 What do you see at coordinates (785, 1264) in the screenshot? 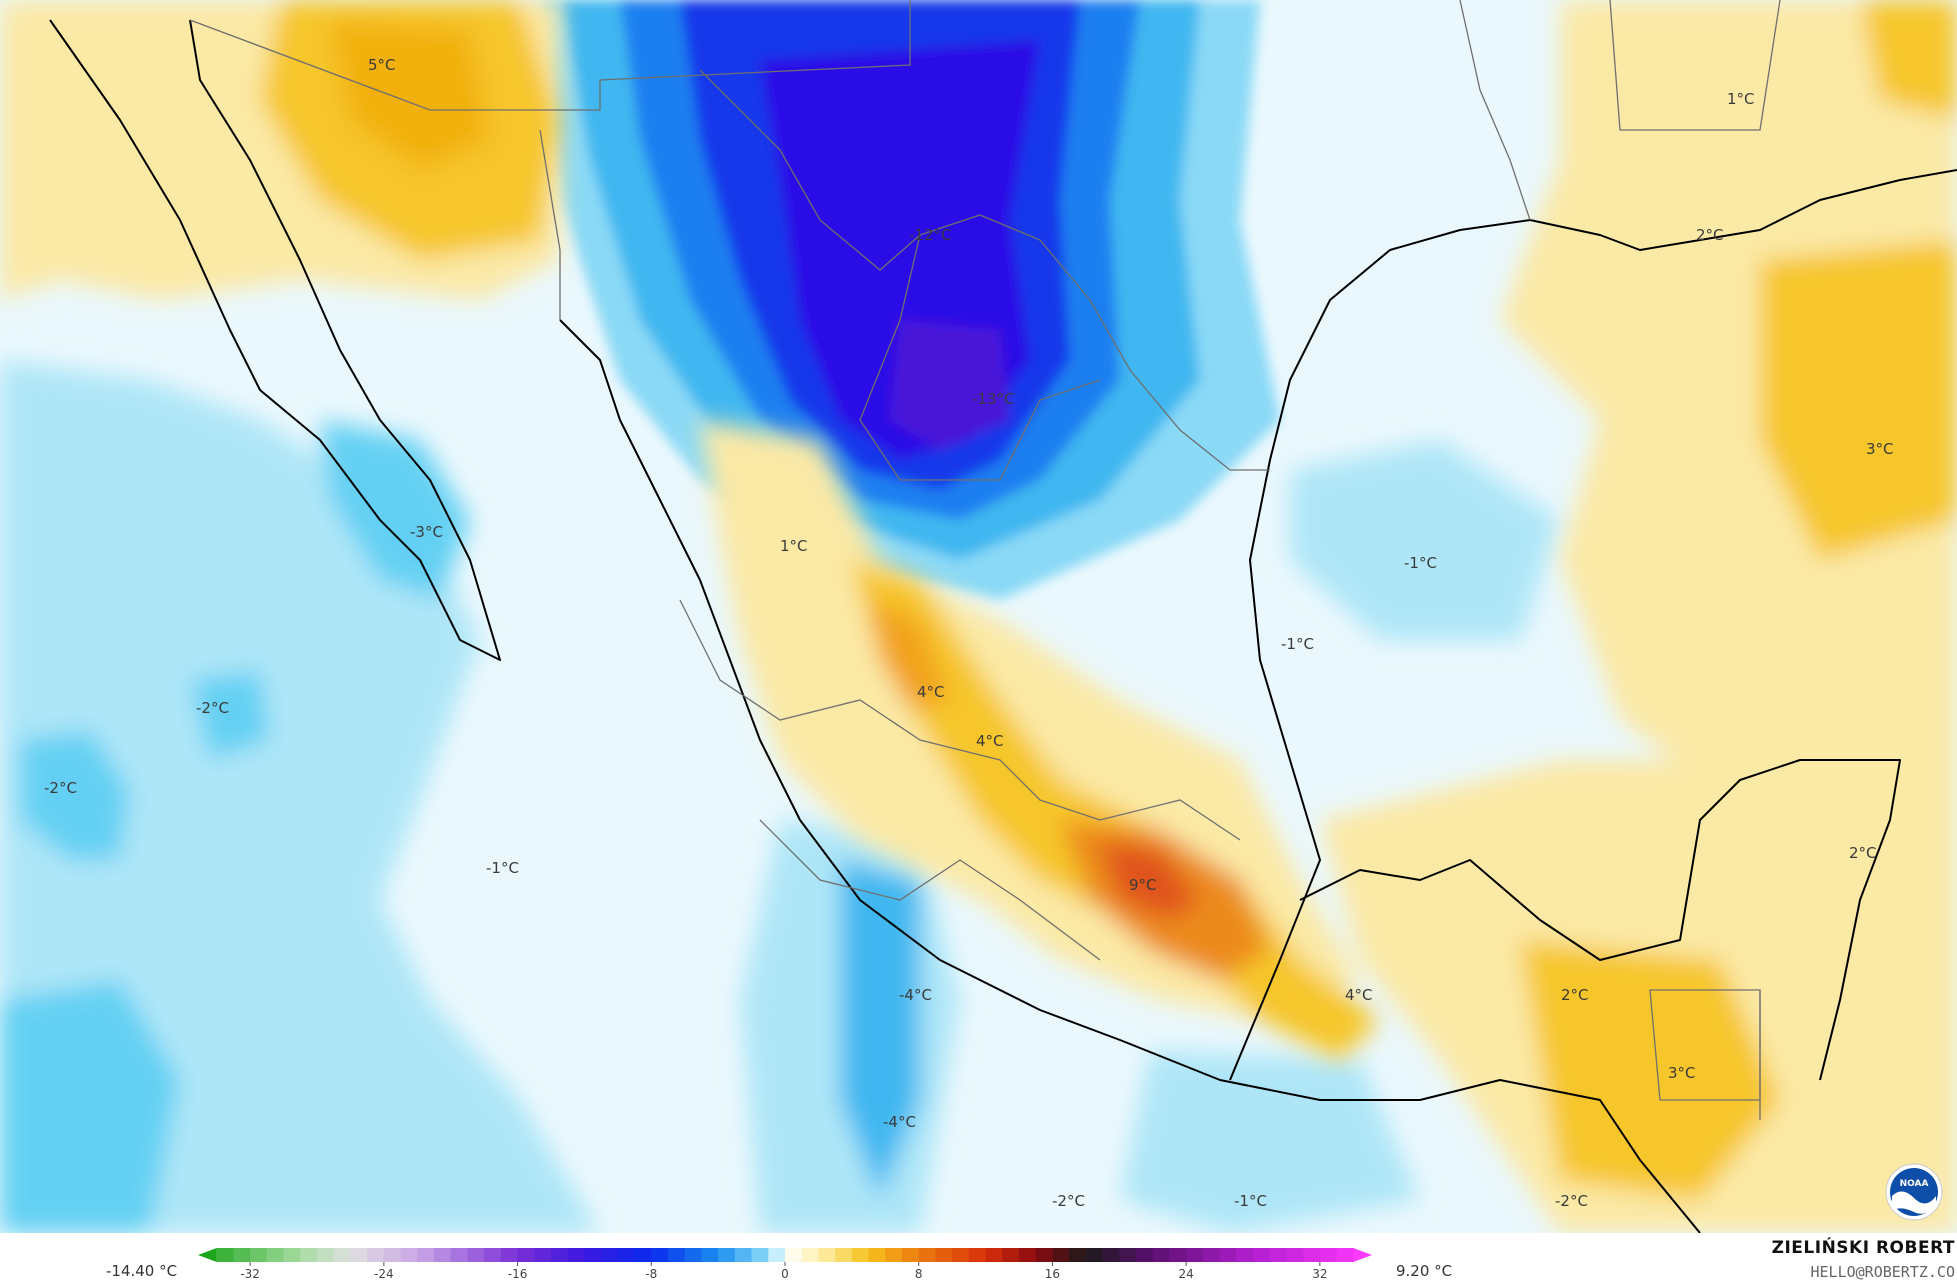
I see `colorbar: -32 -24 -16 -8 0 8 16 24 32` at bounding box center [785, 1264].